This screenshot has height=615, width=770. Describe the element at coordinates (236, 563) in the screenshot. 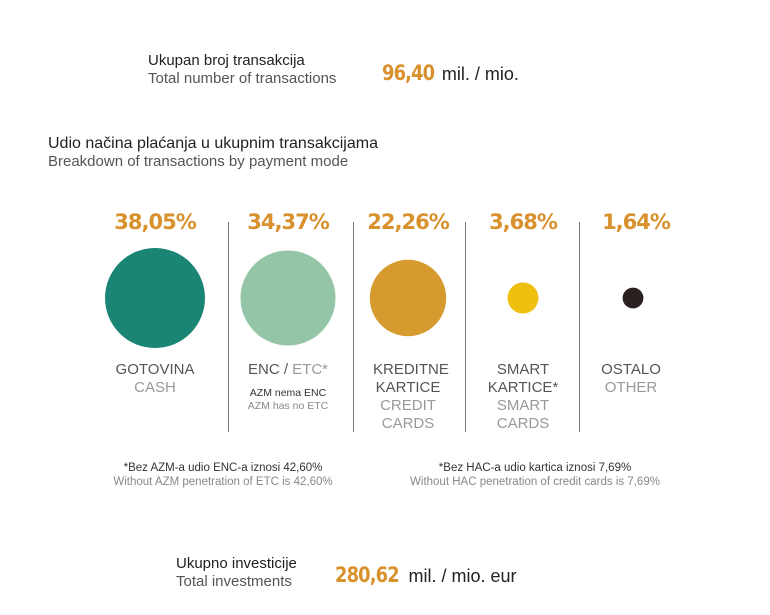

I see `total-investments-label-local: Ukupno investicije` at that location.